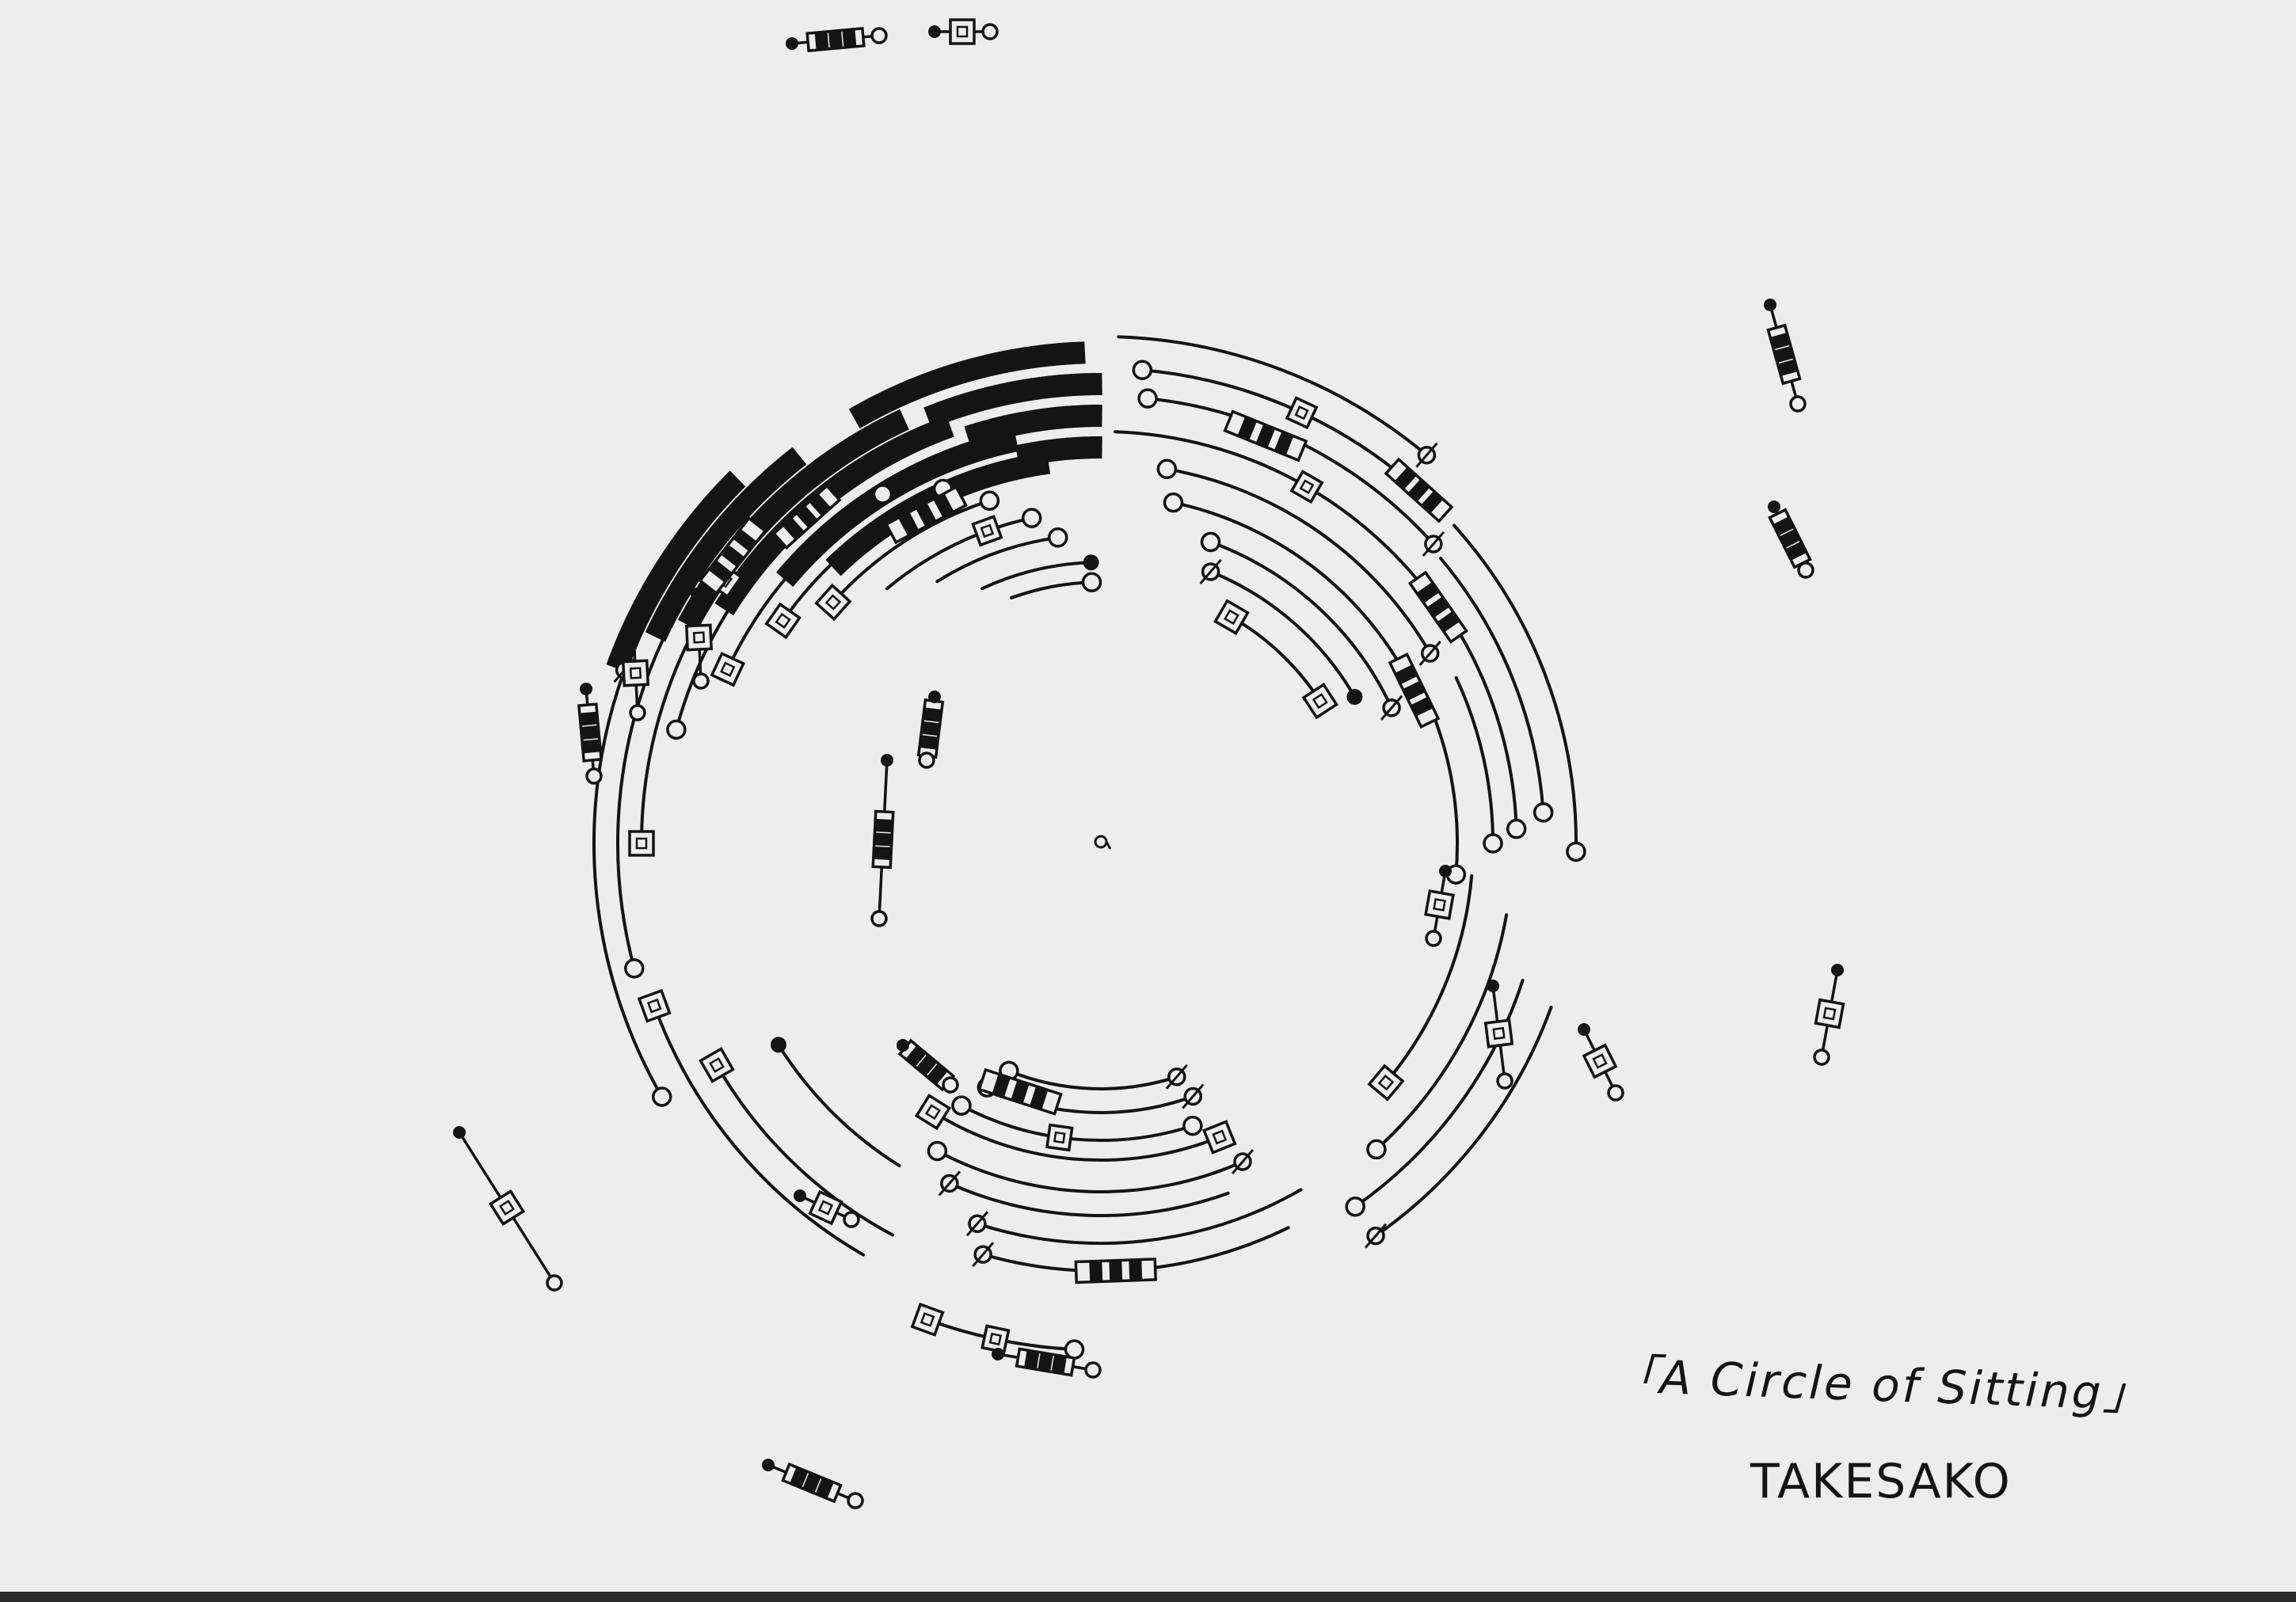 Image resolution: width=2296 pixels, height=1602 pixels. What do you see at coordinates (1148, 1597) in the screenshot?
I see `table-edge` at bounding box center [1148, 1597].